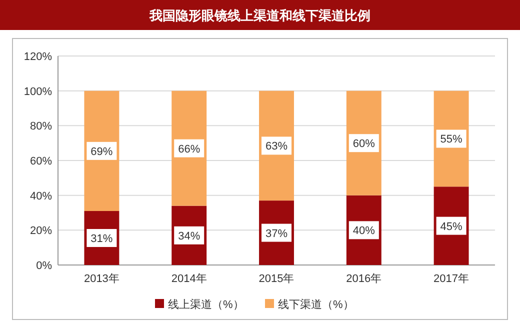 The height and width of the screenshot is (325, 520). Describe the element at coordinates (189, 149) in the screenshot. I see `data-label: 66%` at that location.